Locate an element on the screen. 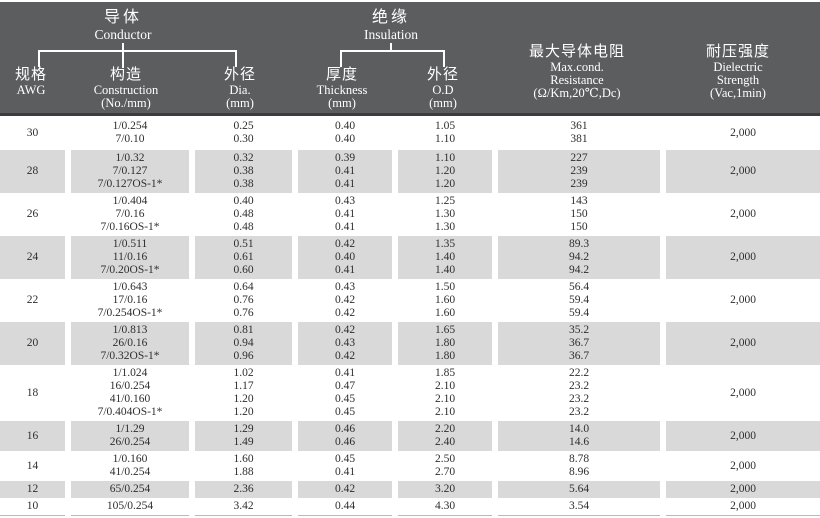 Image resolution: width=820 pixels, height=518 pixels. cell-value: 1.65 is located at coordinates (445, 330).